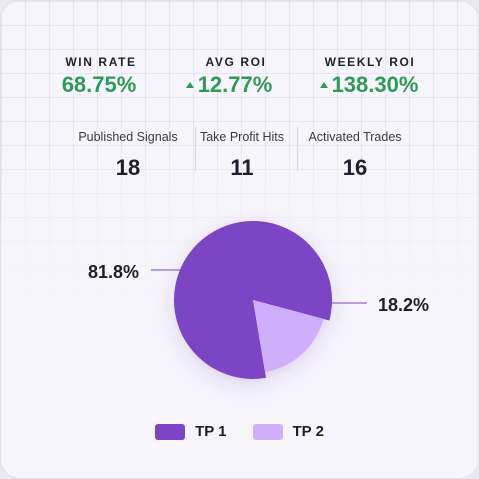 The height and width of the screenshot is (479, 479). I want to click on pie-slice-tp1, so click(253, 300).